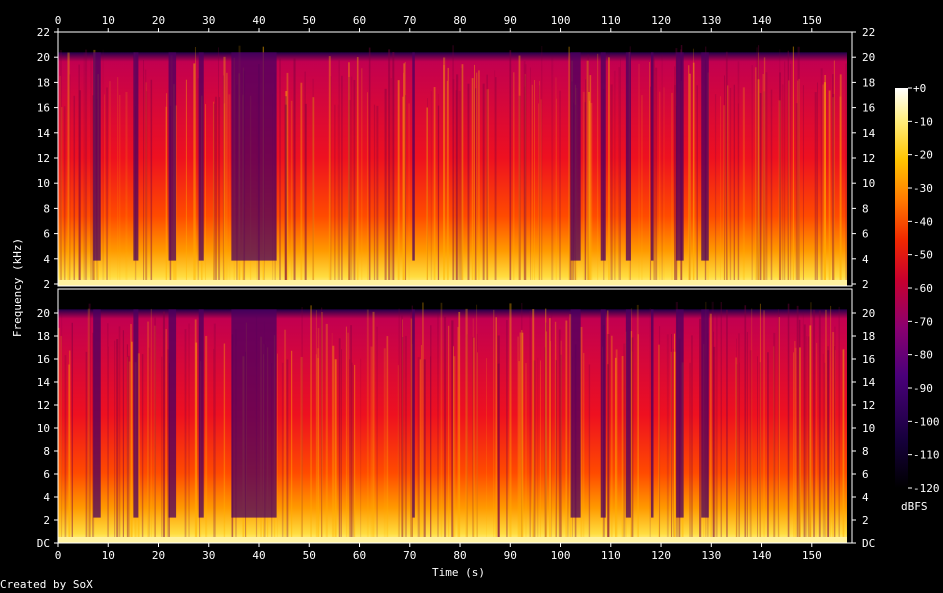 The image size is (943, 593). Describe the element at coordinates (923, 321) in the screenshot. I see `colorbar-tick-label: -70` at that location.